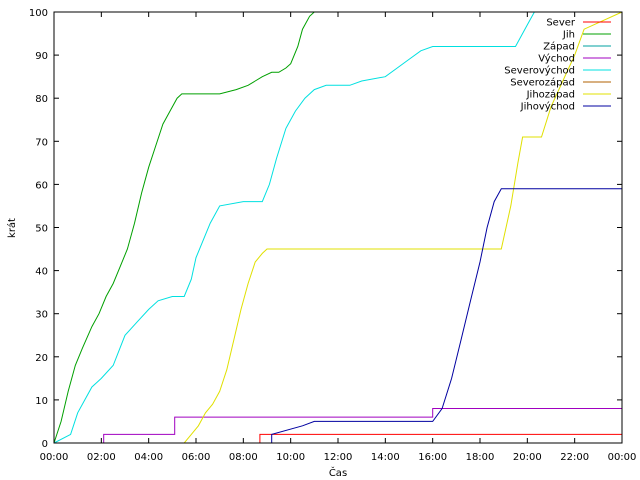 This screenshot has height=480, width=640. Describe the element at coordinates (101, 457) in the screenshot. I see `x-tick-label: 02:00` at that location.